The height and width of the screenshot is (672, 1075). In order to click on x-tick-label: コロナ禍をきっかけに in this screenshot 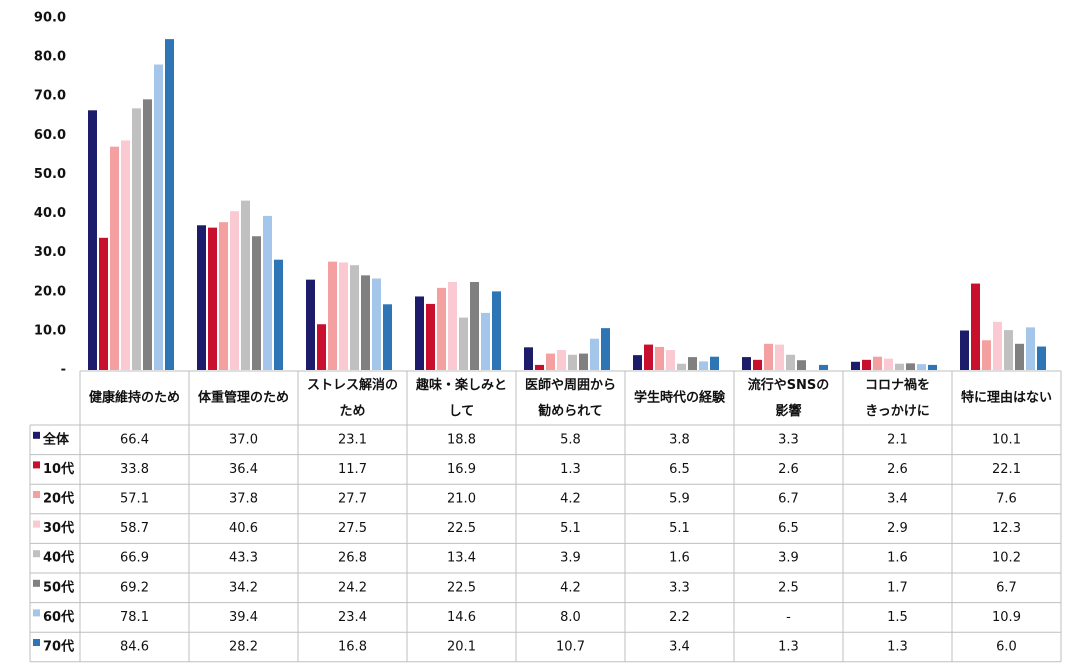, I will do `click(897, 398)`.